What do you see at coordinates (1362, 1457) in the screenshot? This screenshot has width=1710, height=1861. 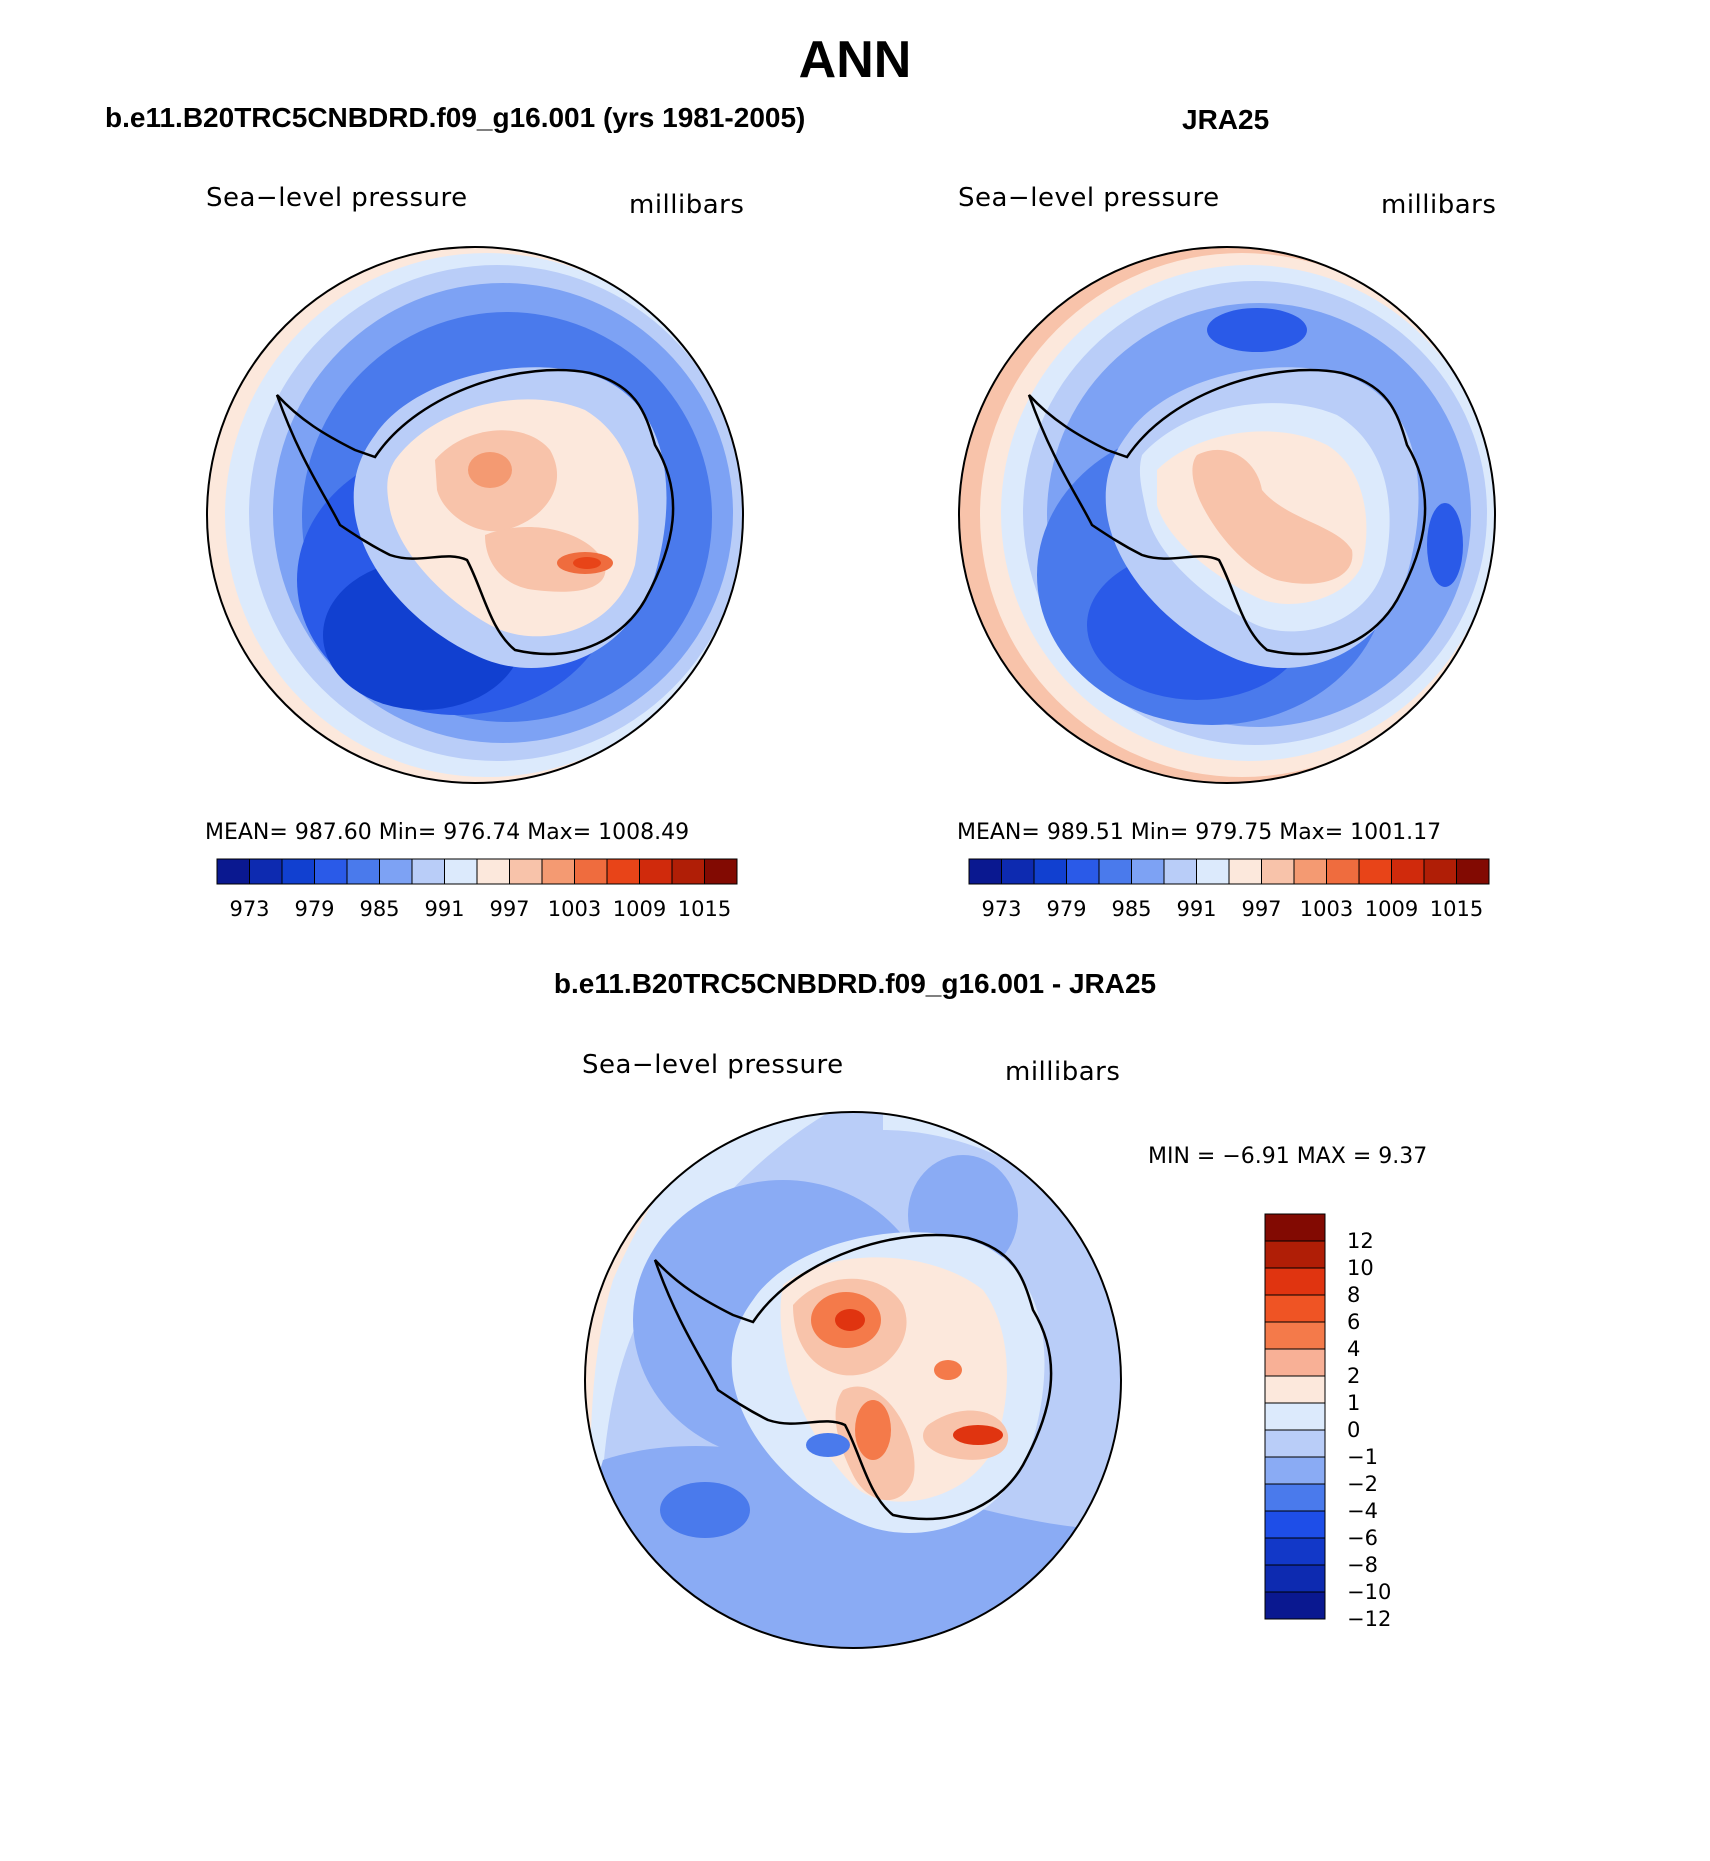 I see `panel3-colorbar-tick-label: −1` at bounding box center [1362, 1457].